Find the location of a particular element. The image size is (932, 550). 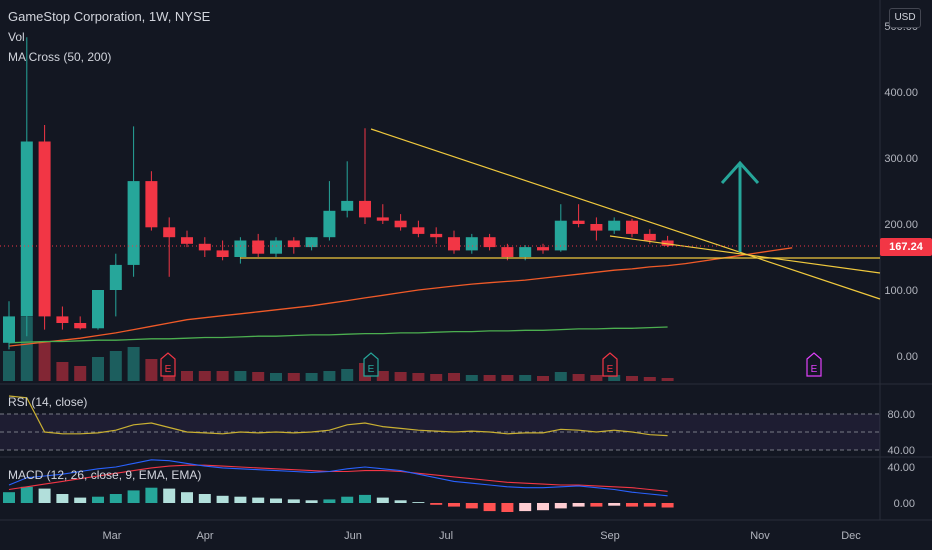

macd-line is located at coordinates (338, 478).